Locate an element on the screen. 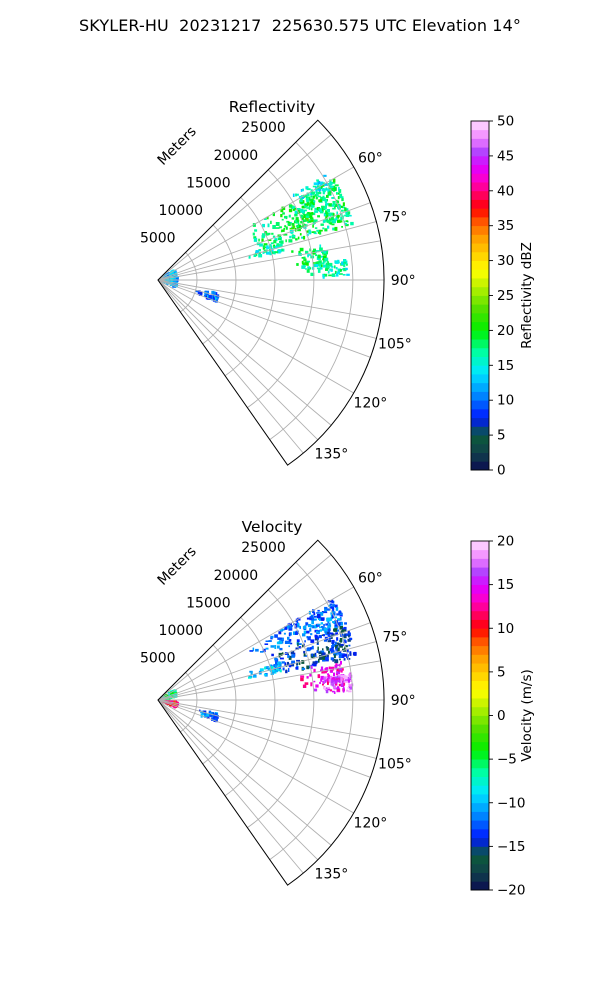 This screenshot has height=1000, width=600. azimuth-tick-label: 60° is located at coordinates (370, 158).